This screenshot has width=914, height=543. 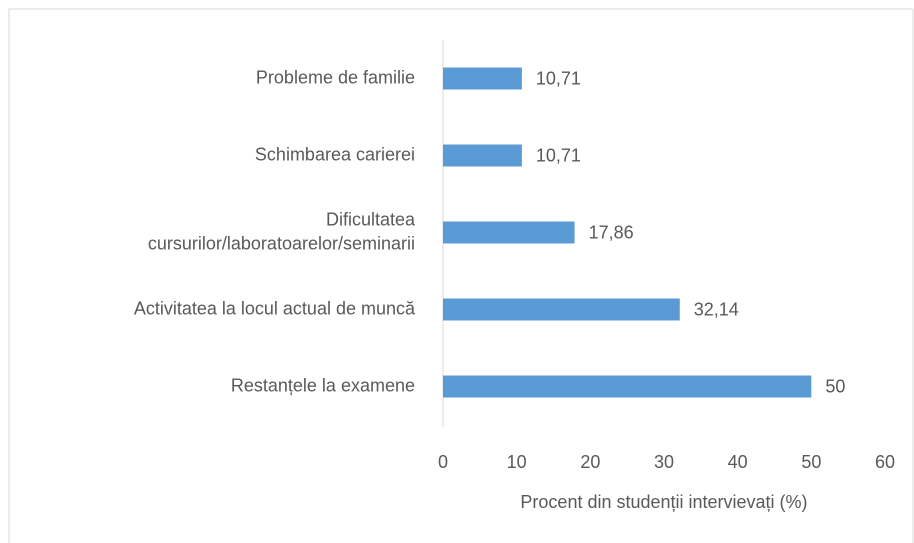 What do you see at coordinates (517, 462) in the screenshot?
I see `x-tick-label: 10` at bounding box center [517, 462].